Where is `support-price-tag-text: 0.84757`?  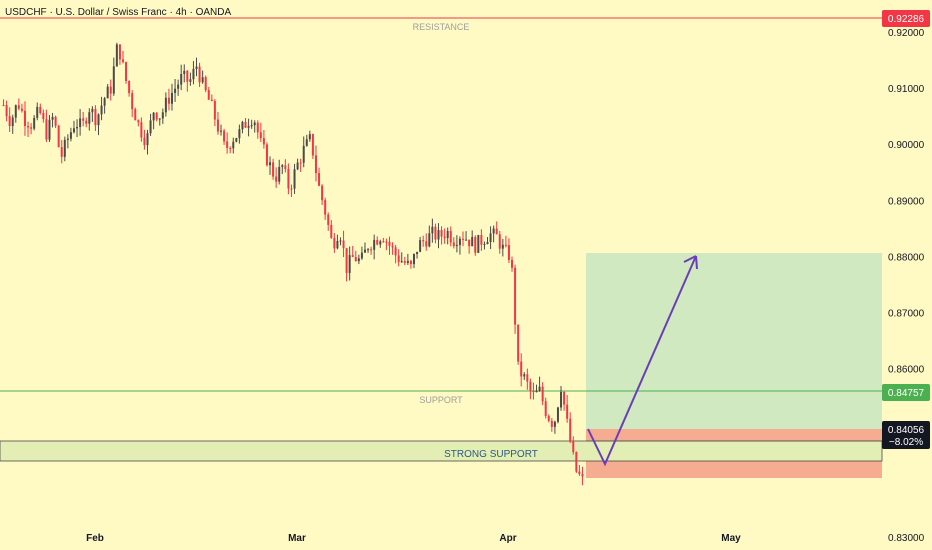 support-price-tag-text: 0.84757 is located at coordinates (906, 393).